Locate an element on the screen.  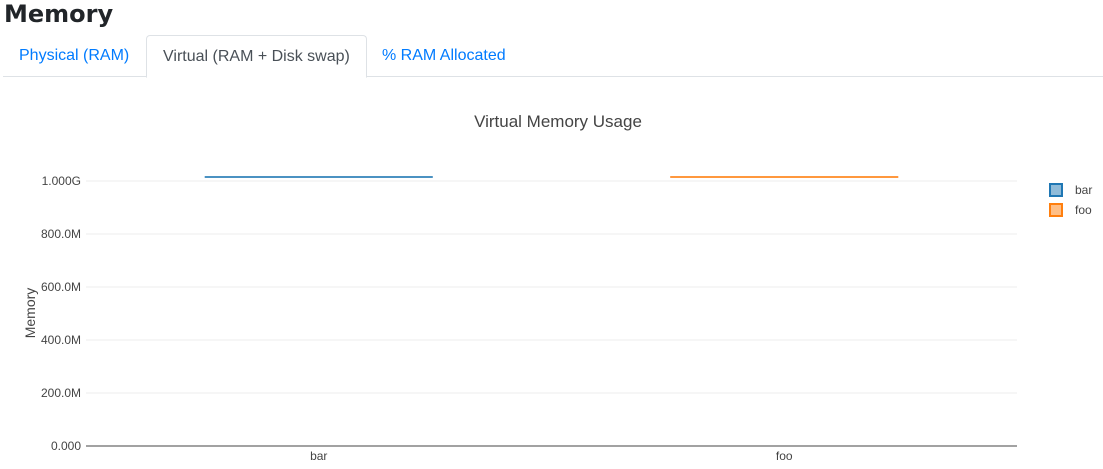
y-tick-label: 600.0M is located at coordinates (61, 287).